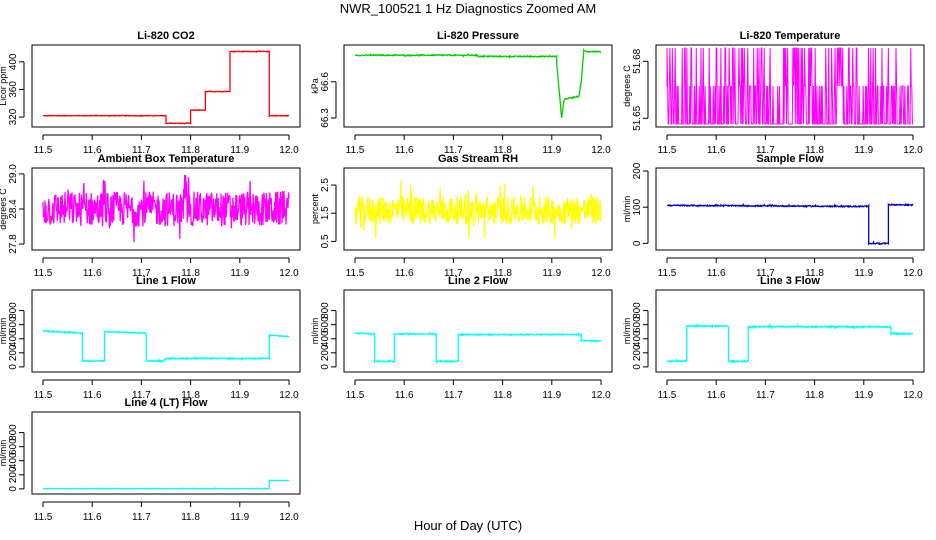  Describe the element at coordinates (478, 159) in the screenshot. I see `chart-title: Gas Stream RH` at that location.